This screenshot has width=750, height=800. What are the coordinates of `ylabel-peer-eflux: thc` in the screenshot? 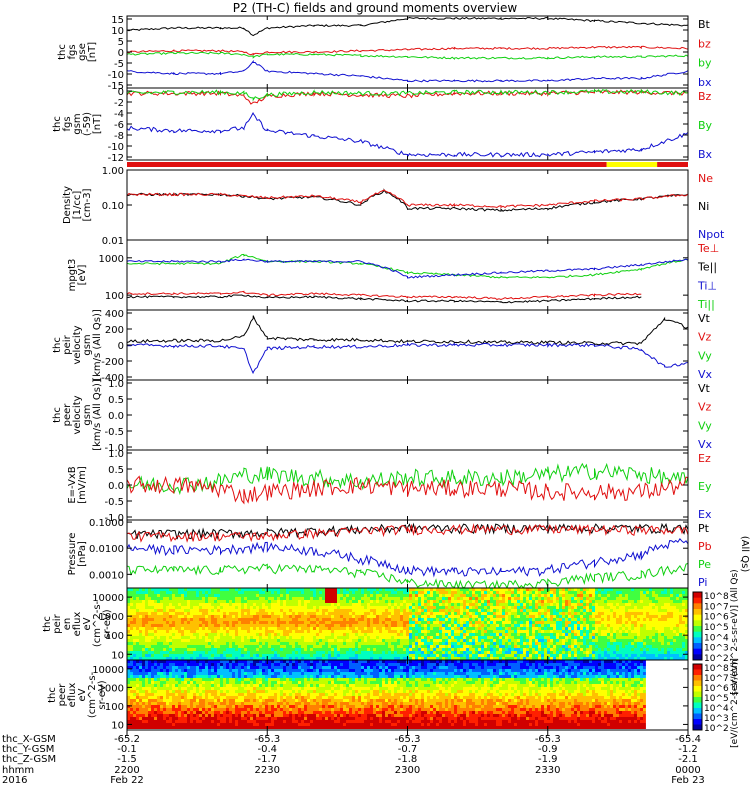 It's located at (52, 695).